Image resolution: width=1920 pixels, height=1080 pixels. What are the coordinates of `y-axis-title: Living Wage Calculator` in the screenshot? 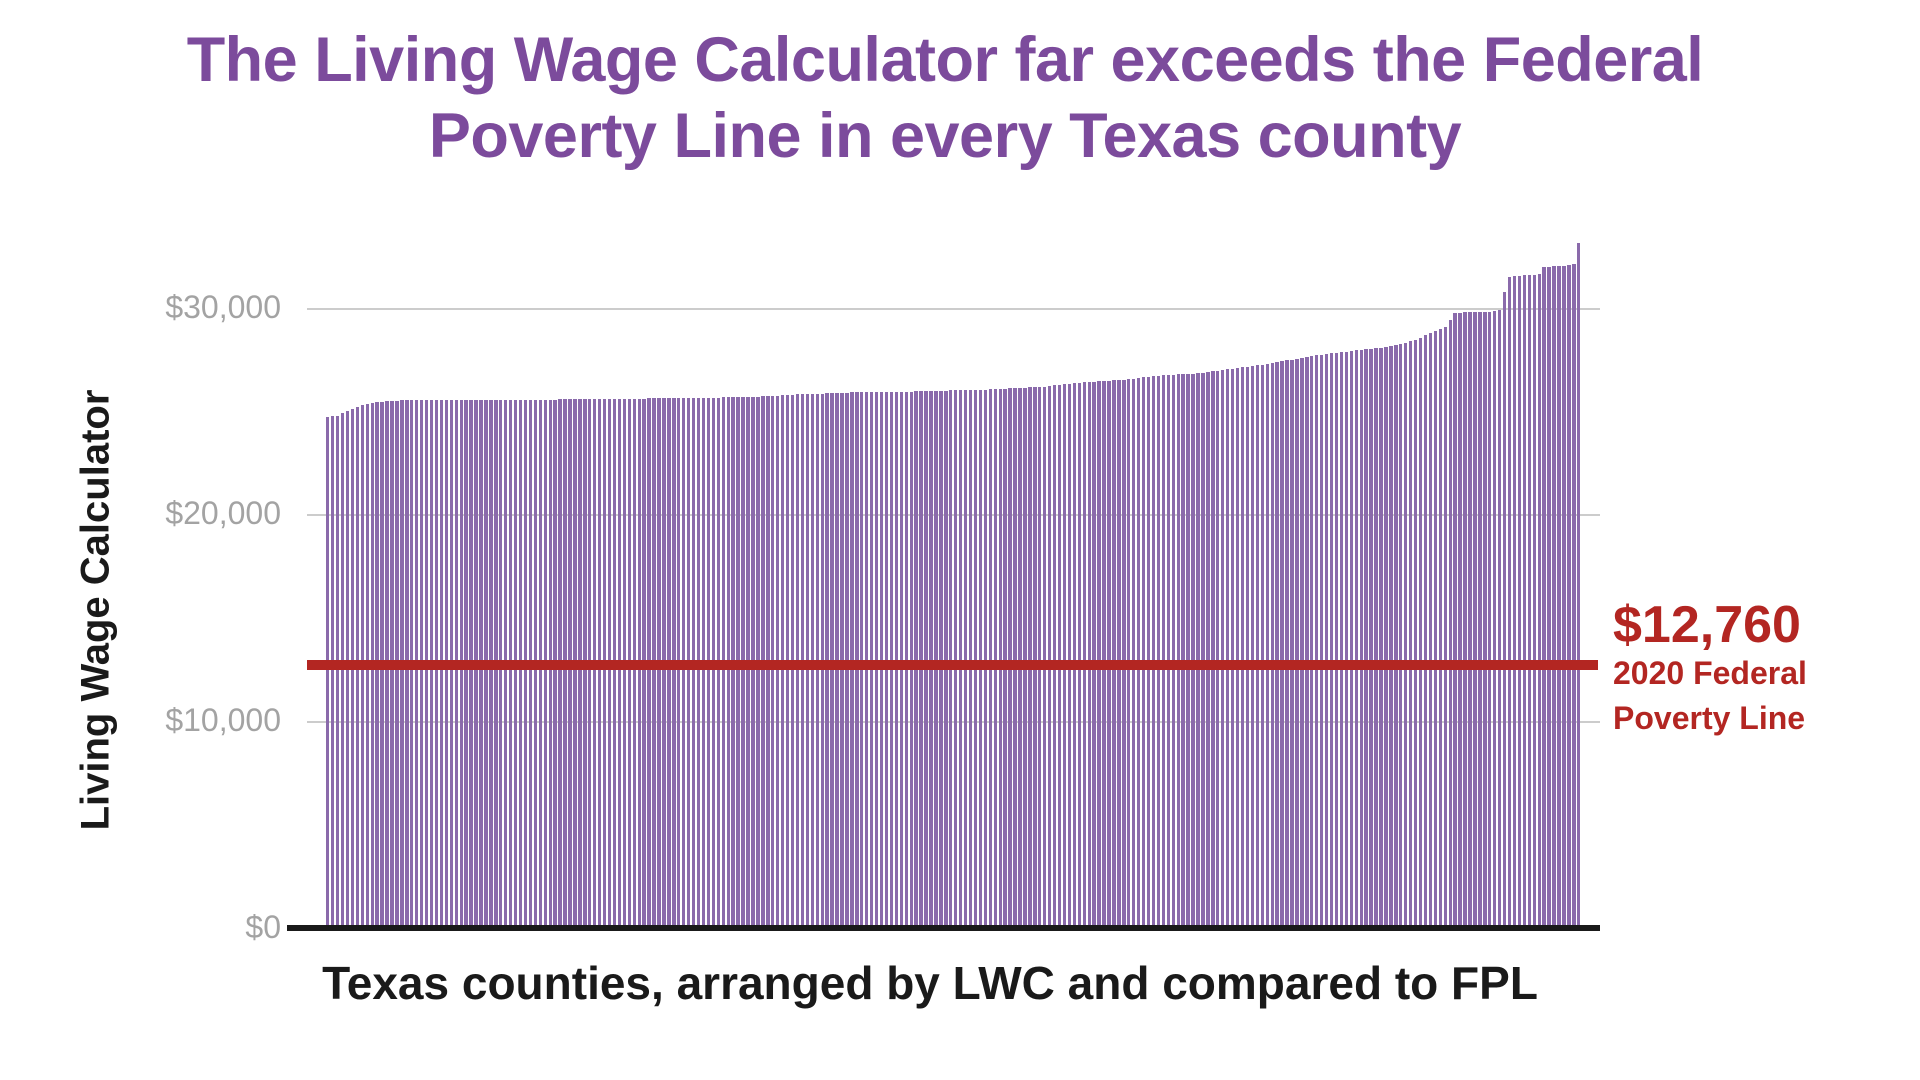 It's located at (95, 610).